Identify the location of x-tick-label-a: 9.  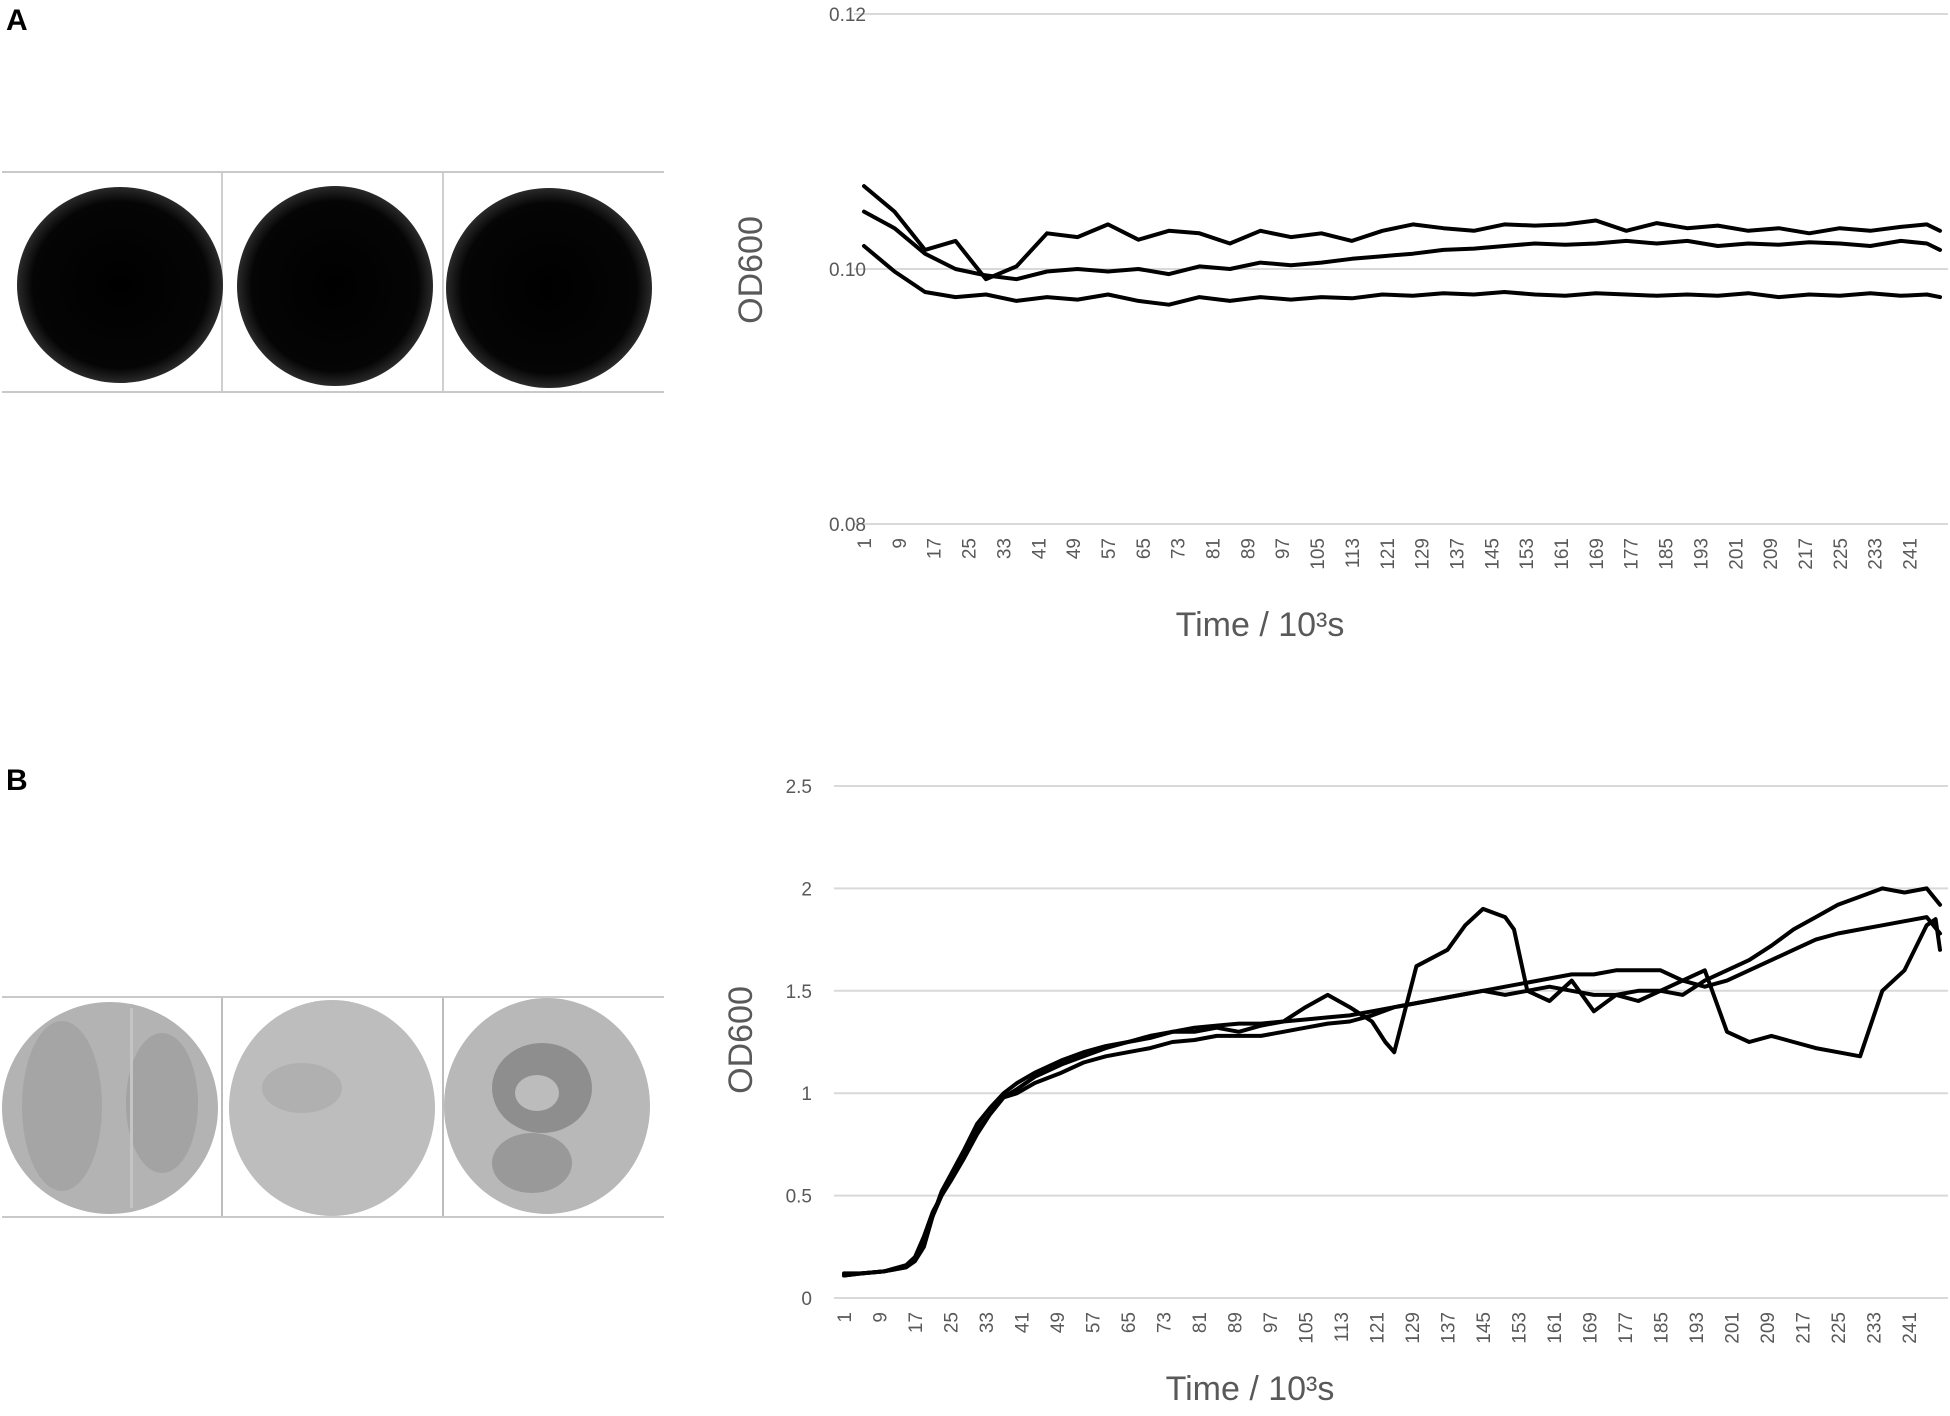
(900, 543).